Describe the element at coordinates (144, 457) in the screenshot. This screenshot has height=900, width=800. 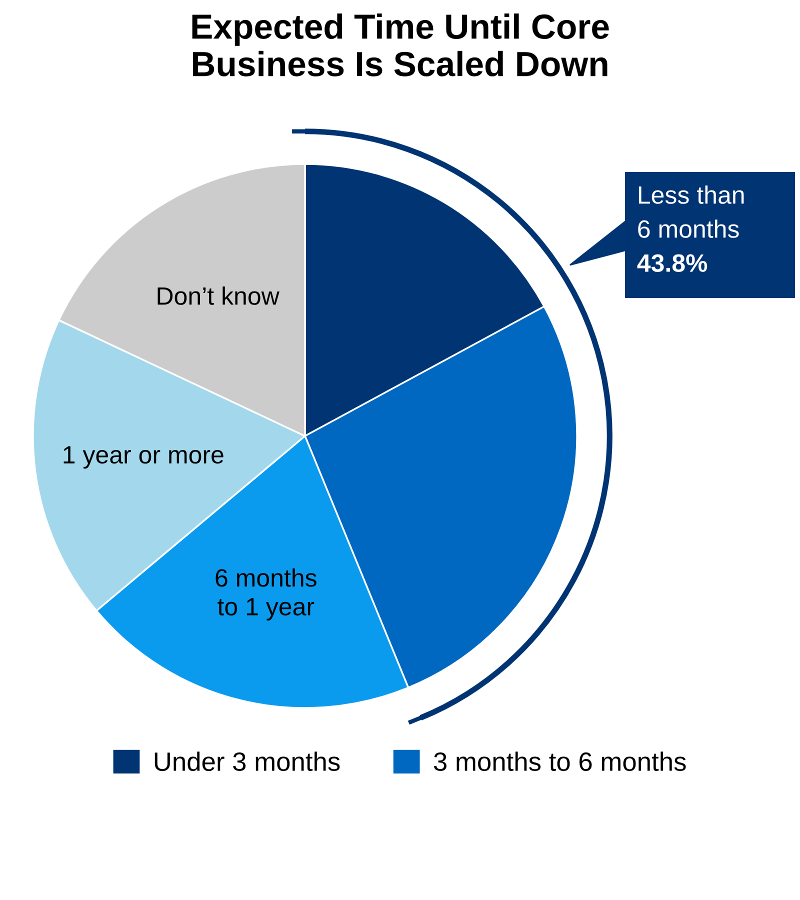
I see `slice-label: 1 year or more` at that location.